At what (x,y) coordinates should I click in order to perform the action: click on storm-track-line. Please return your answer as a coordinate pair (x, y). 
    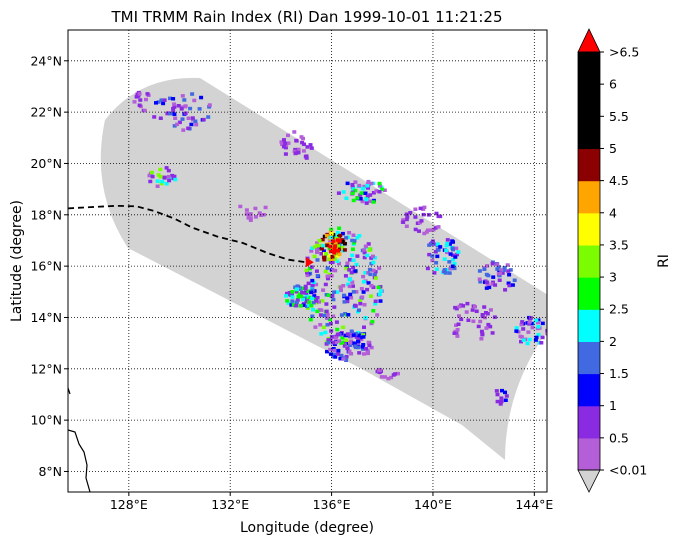
    Looking at the image, I should click on (187, 234).